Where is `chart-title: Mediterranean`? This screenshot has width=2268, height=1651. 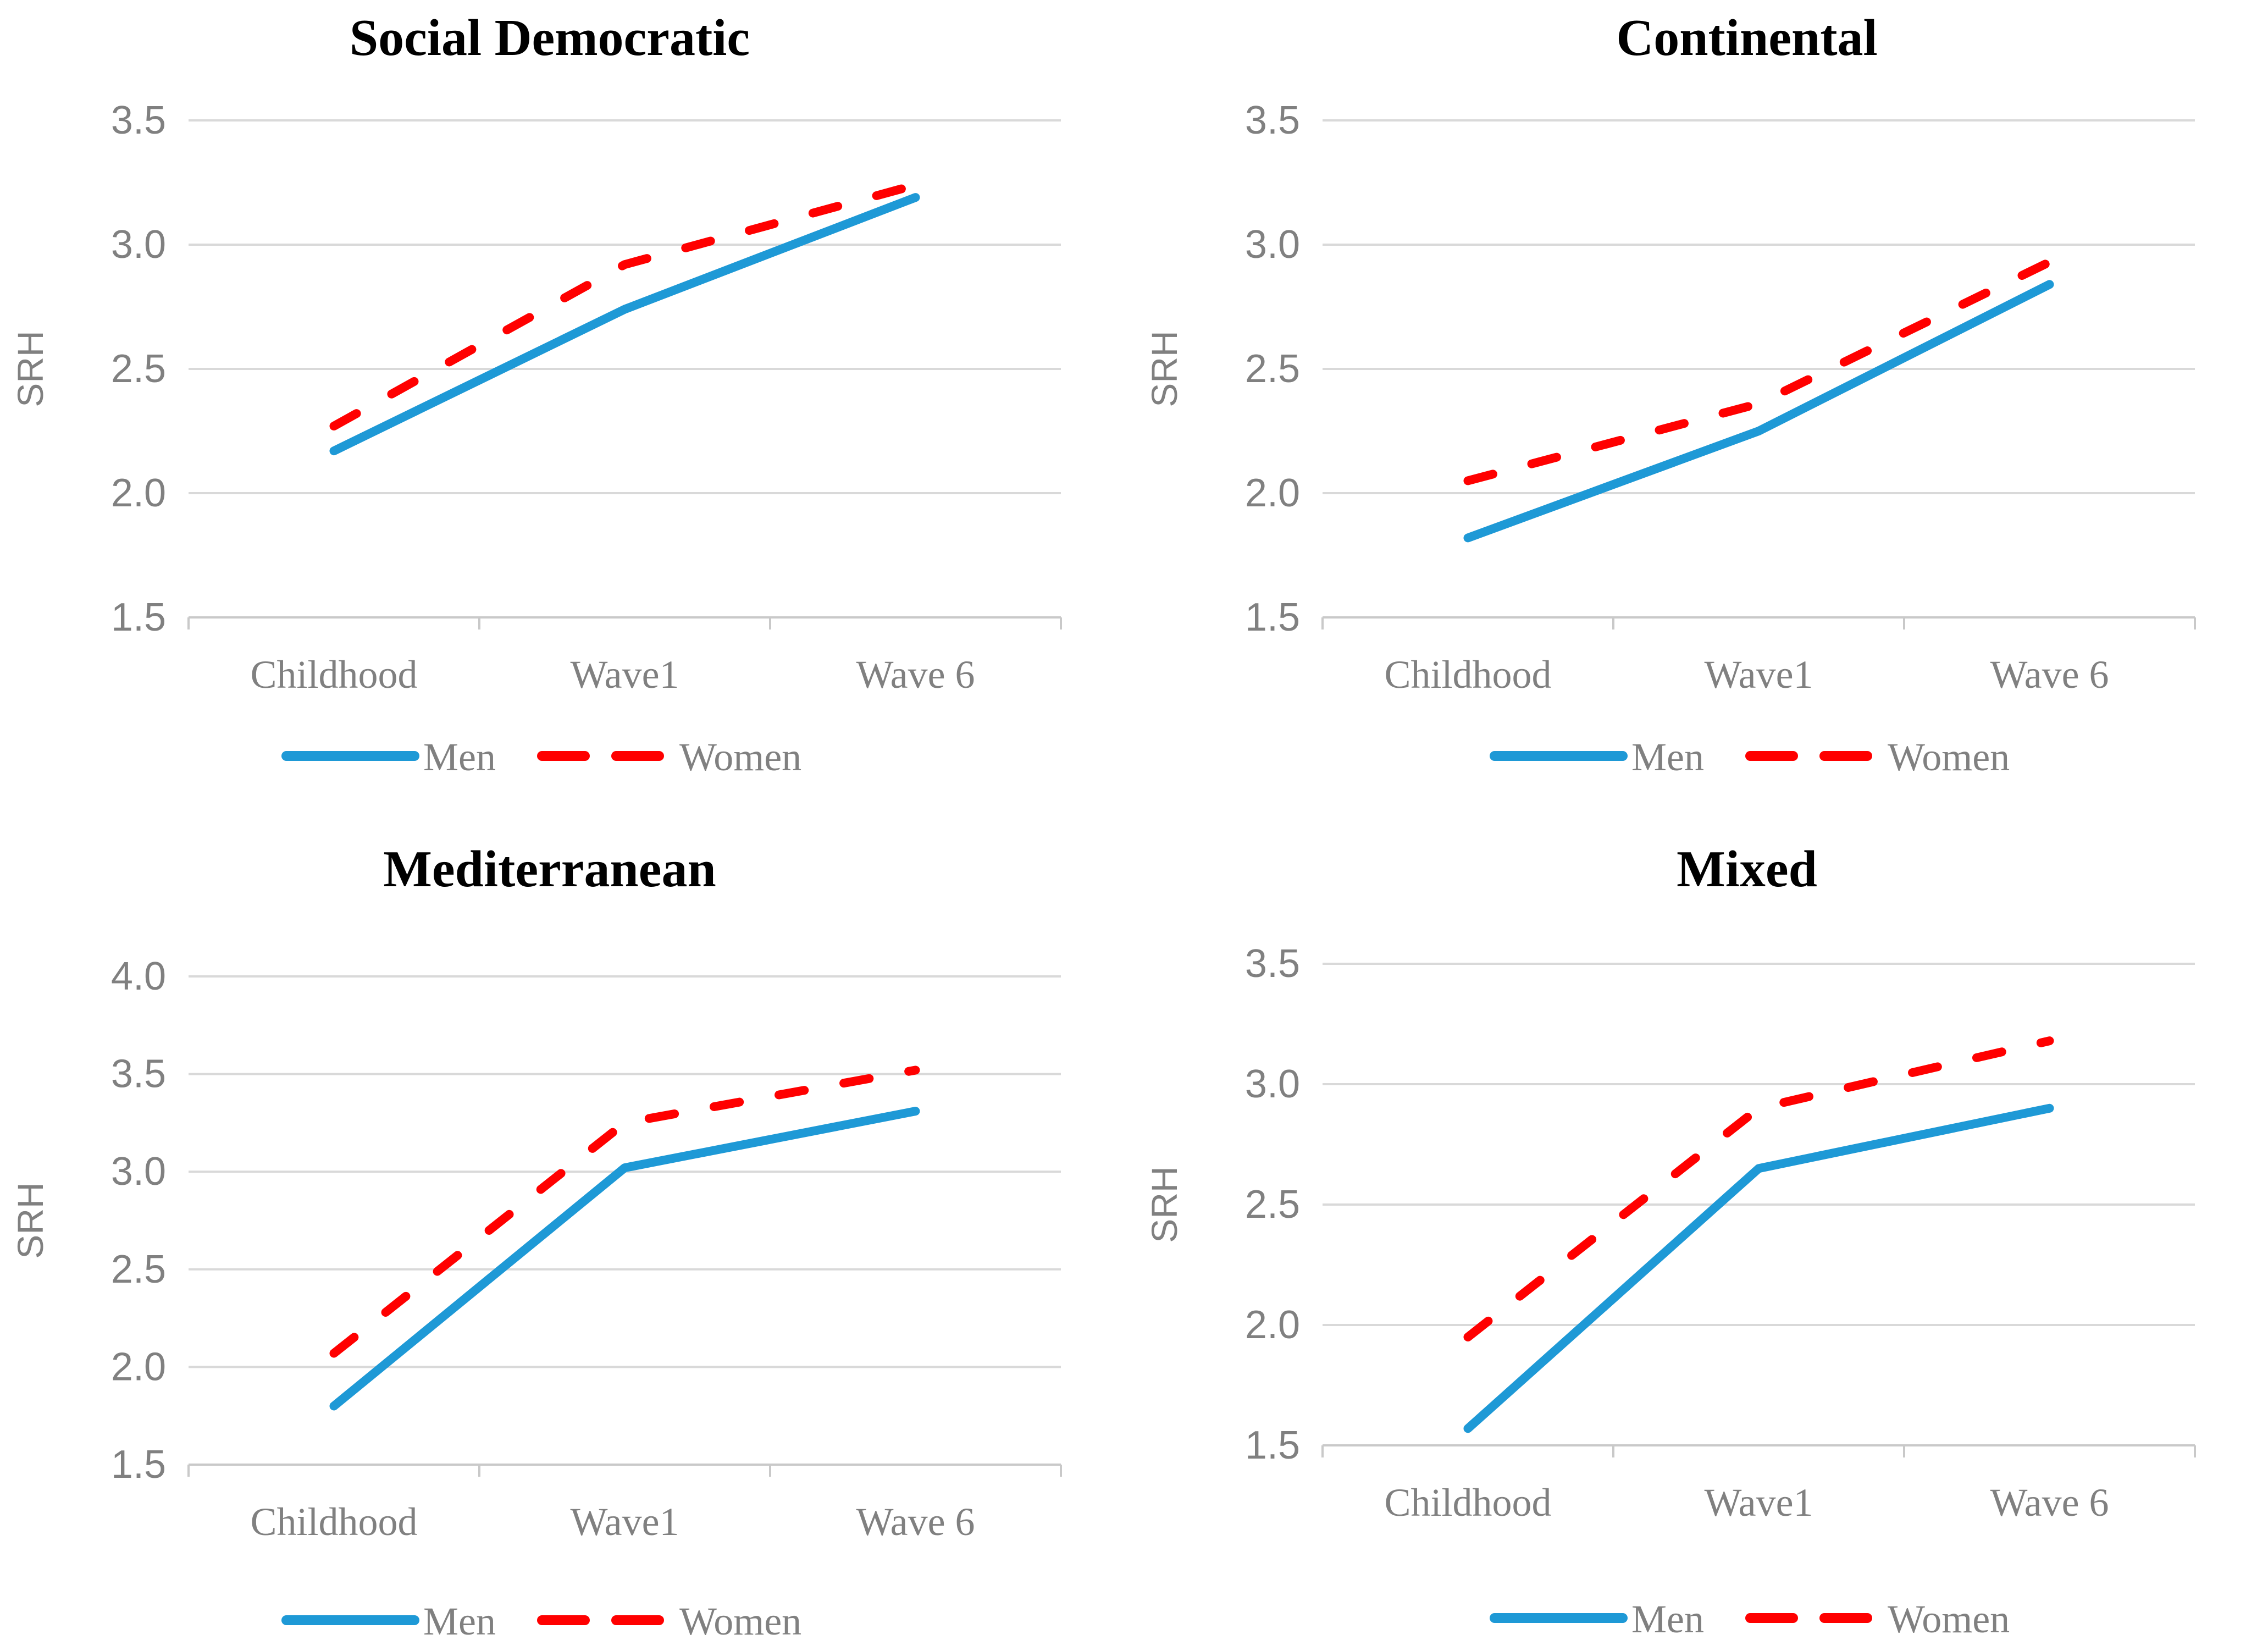 chart-title: Mediterranean is located at coordinates (549, 869).